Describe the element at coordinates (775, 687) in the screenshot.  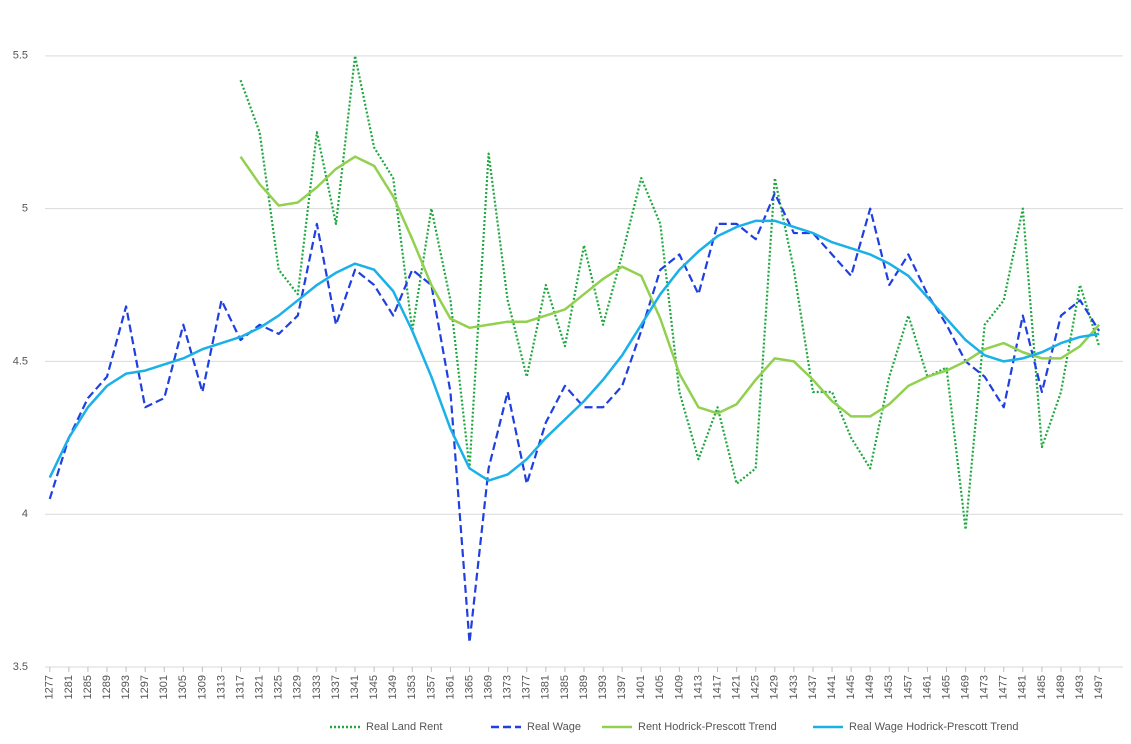
I see `x-tick-label: 1429` at that location.